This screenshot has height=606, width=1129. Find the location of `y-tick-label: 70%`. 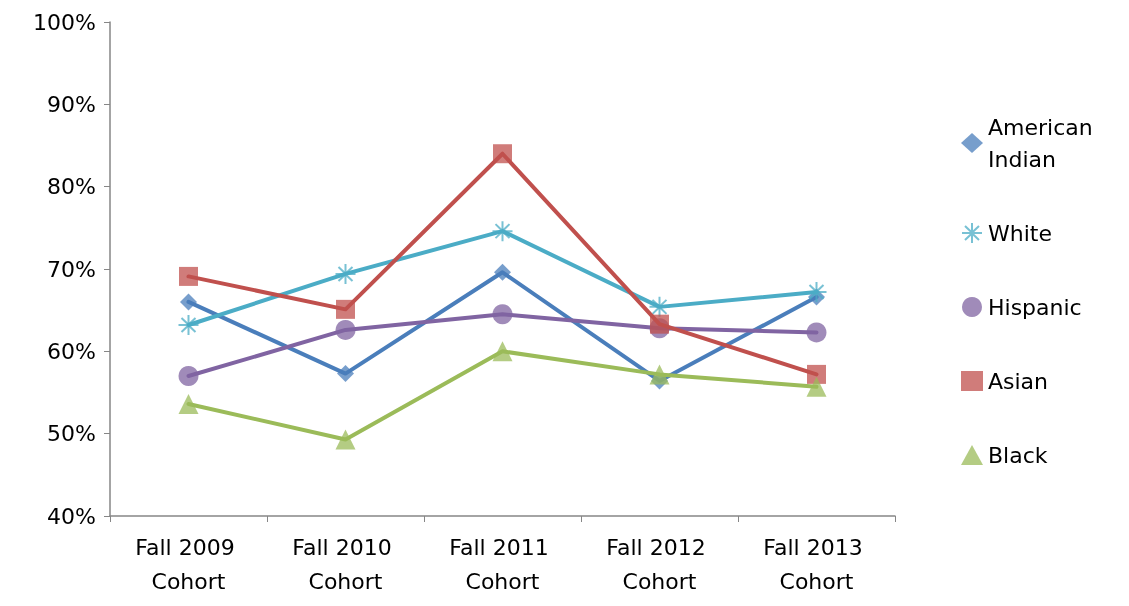

y-tick-label: 70% is located at coordinates (71, 269).